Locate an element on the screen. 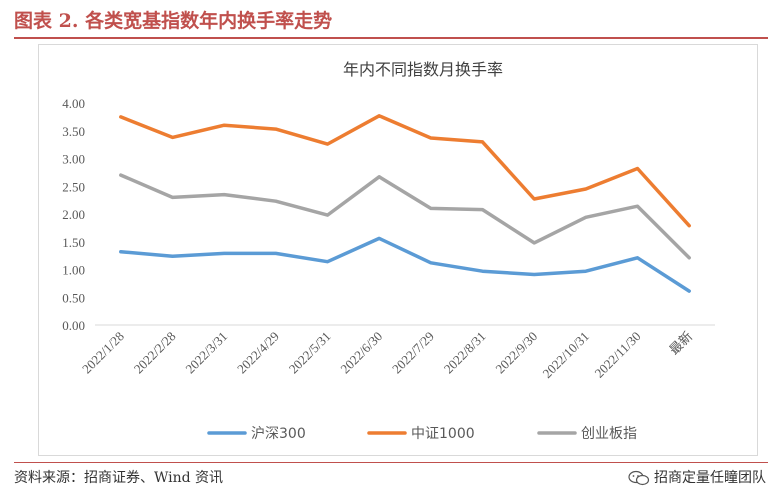  x-tick-label: 2022/5/31 is located at coordinates (310, 353).